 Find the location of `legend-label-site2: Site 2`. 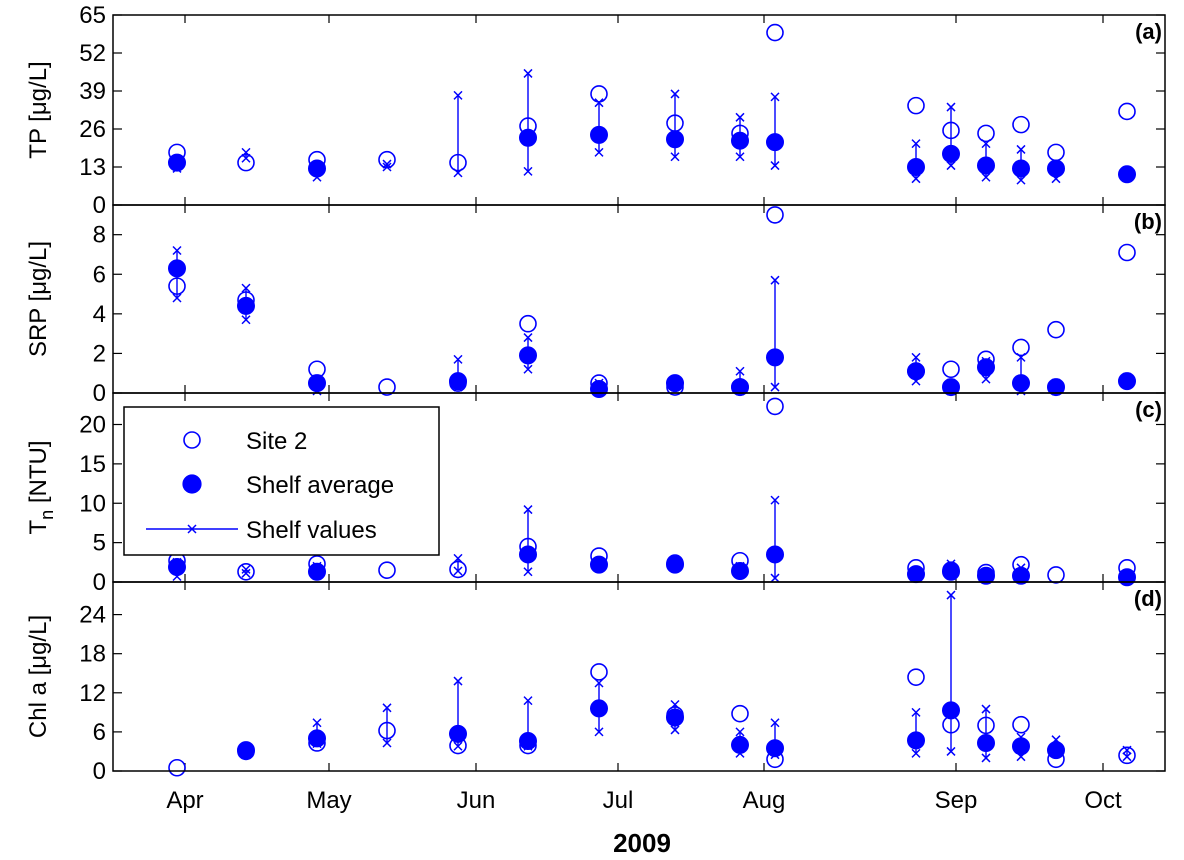

legend-label-site2: Site 2 is located at coordinates (276, 441).